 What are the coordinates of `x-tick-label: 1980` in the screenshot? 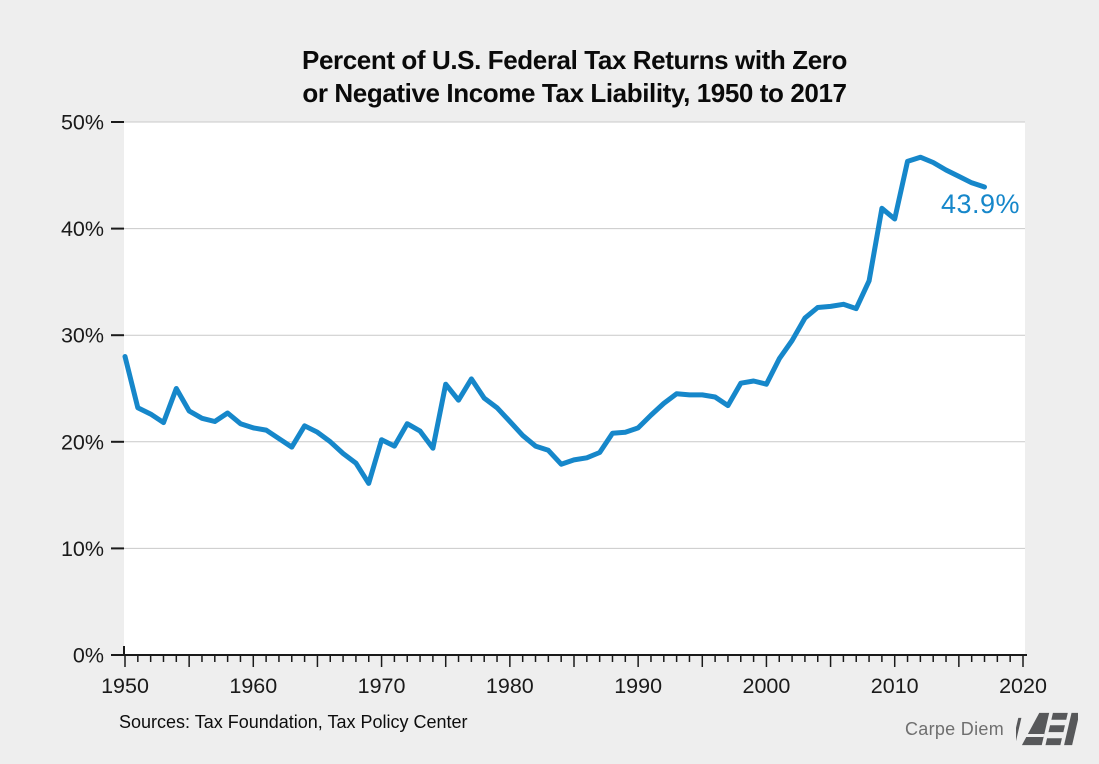 It's located at (510, 686).